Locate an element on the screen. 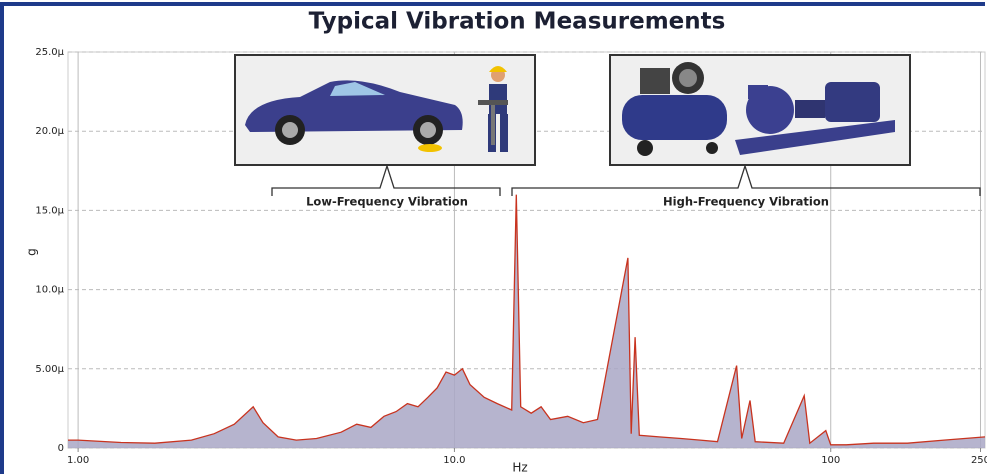 Image resolution: width=987 pixels, height=474 pixels. x-axis-label: Hz is located at coordinates (519, 467).